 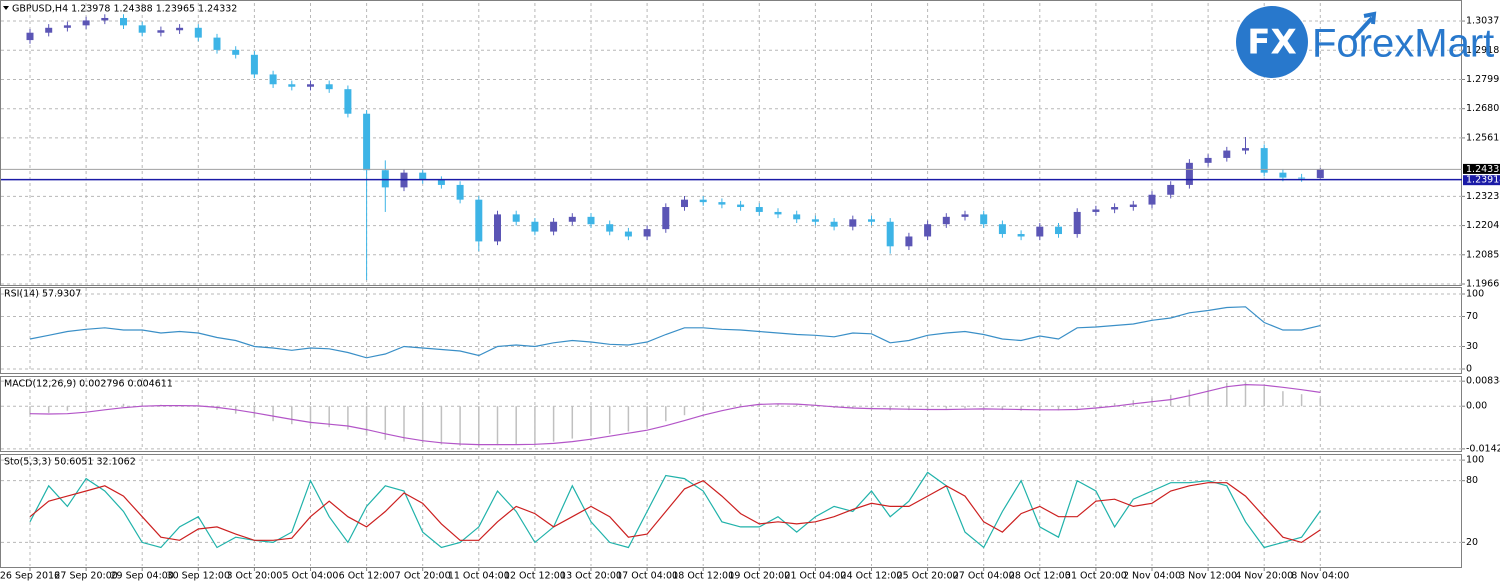 What do you see at coordinates (1469, 369) in the screenshot?
I see `y-tick-label: 0` at bounding box center [1469, 369].